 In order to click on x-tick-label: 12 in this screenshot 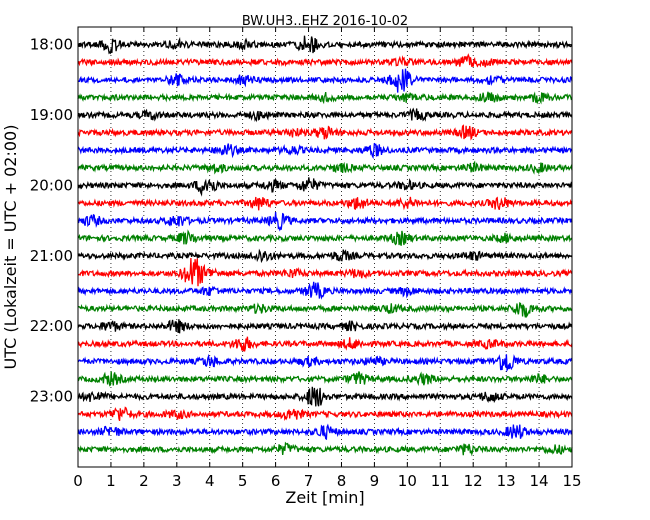, I will do `click(473, 481)`.